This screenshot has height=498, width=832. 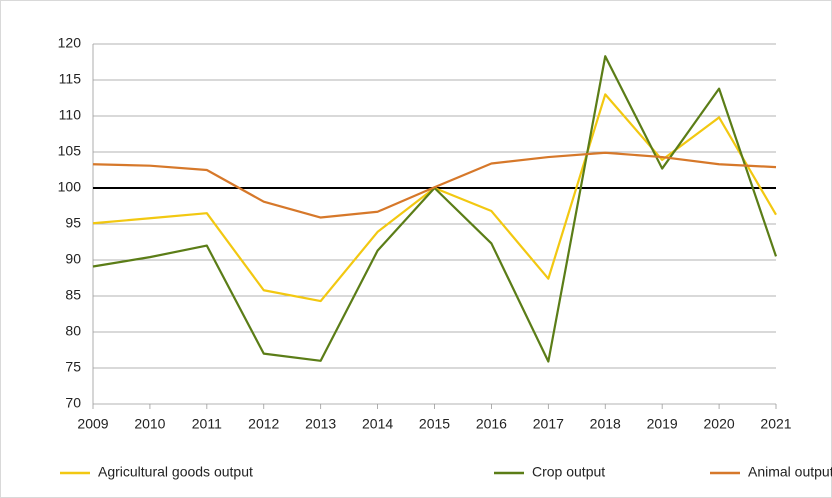 I want to click on x-tick-label: 2017, so click(x=548, y=424).